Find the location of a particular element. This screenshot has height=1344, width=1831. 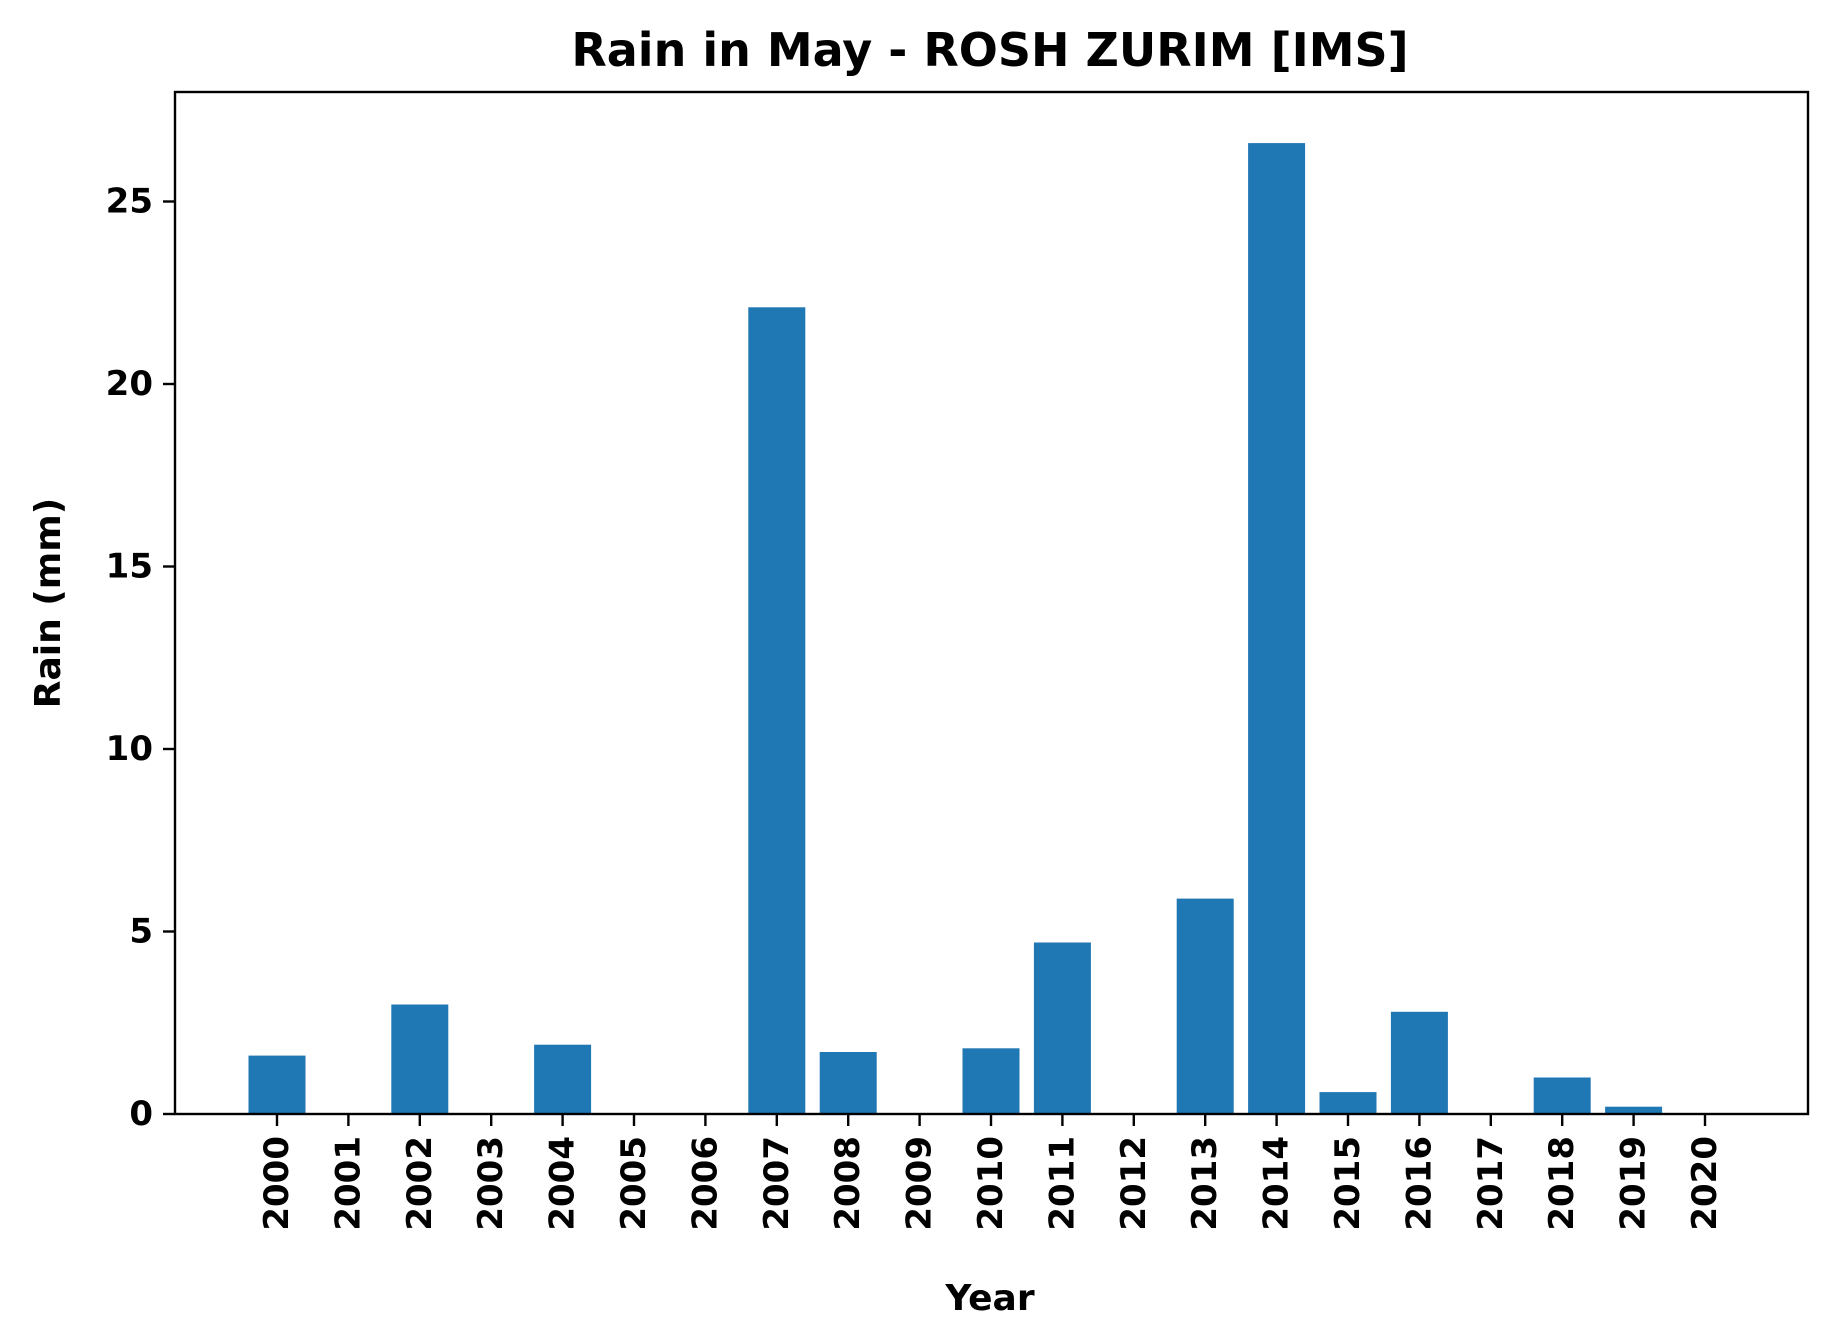

x-tick-label-2014: 2014 is located at coordinates (1277, 1183).